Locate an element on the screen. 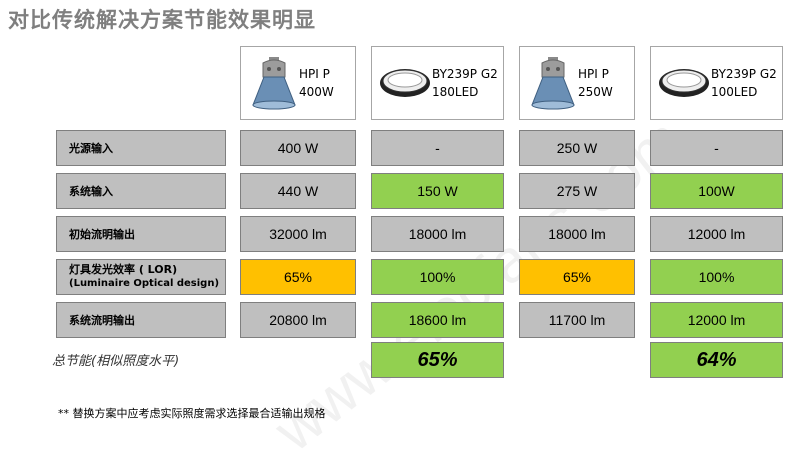  page-title: 对比传统解决方案节能效果明显 is located at coordinates (162, 20).